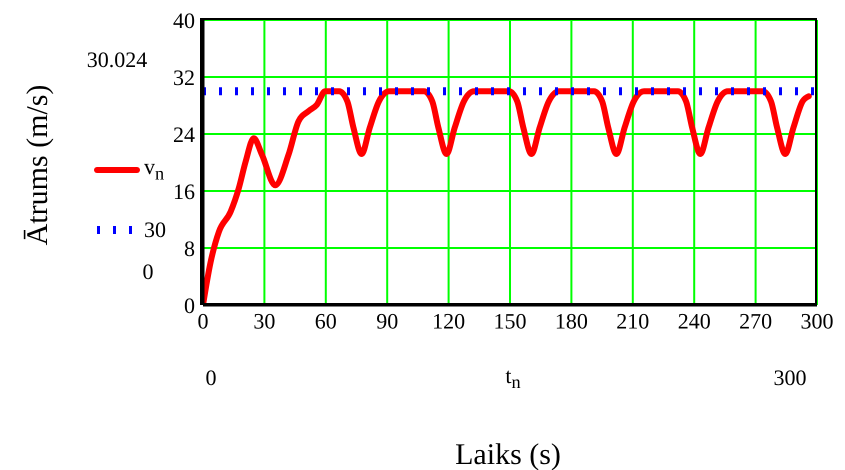 The width and height of the screenshot is (845, 470). What do you see at coordinates (184, 77) in the screenshot?
I see `y-tick-label: 32` at bounding box center [184, 77].